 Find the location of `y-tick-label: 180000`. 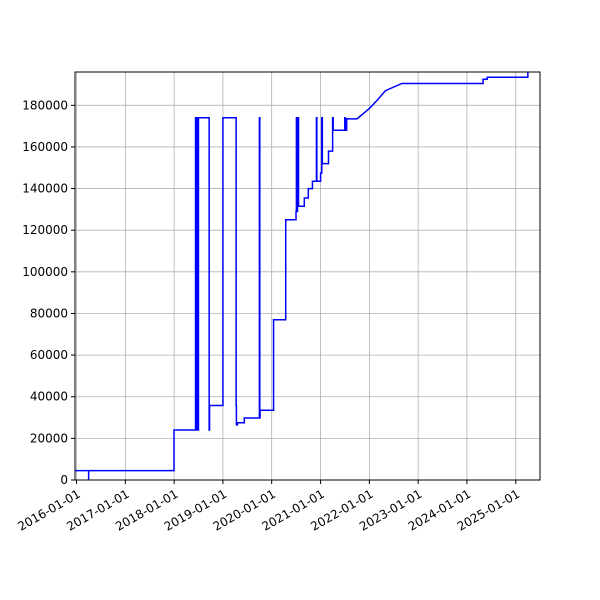

y-tick-label: 180000 is located at coordinates (45, 105).